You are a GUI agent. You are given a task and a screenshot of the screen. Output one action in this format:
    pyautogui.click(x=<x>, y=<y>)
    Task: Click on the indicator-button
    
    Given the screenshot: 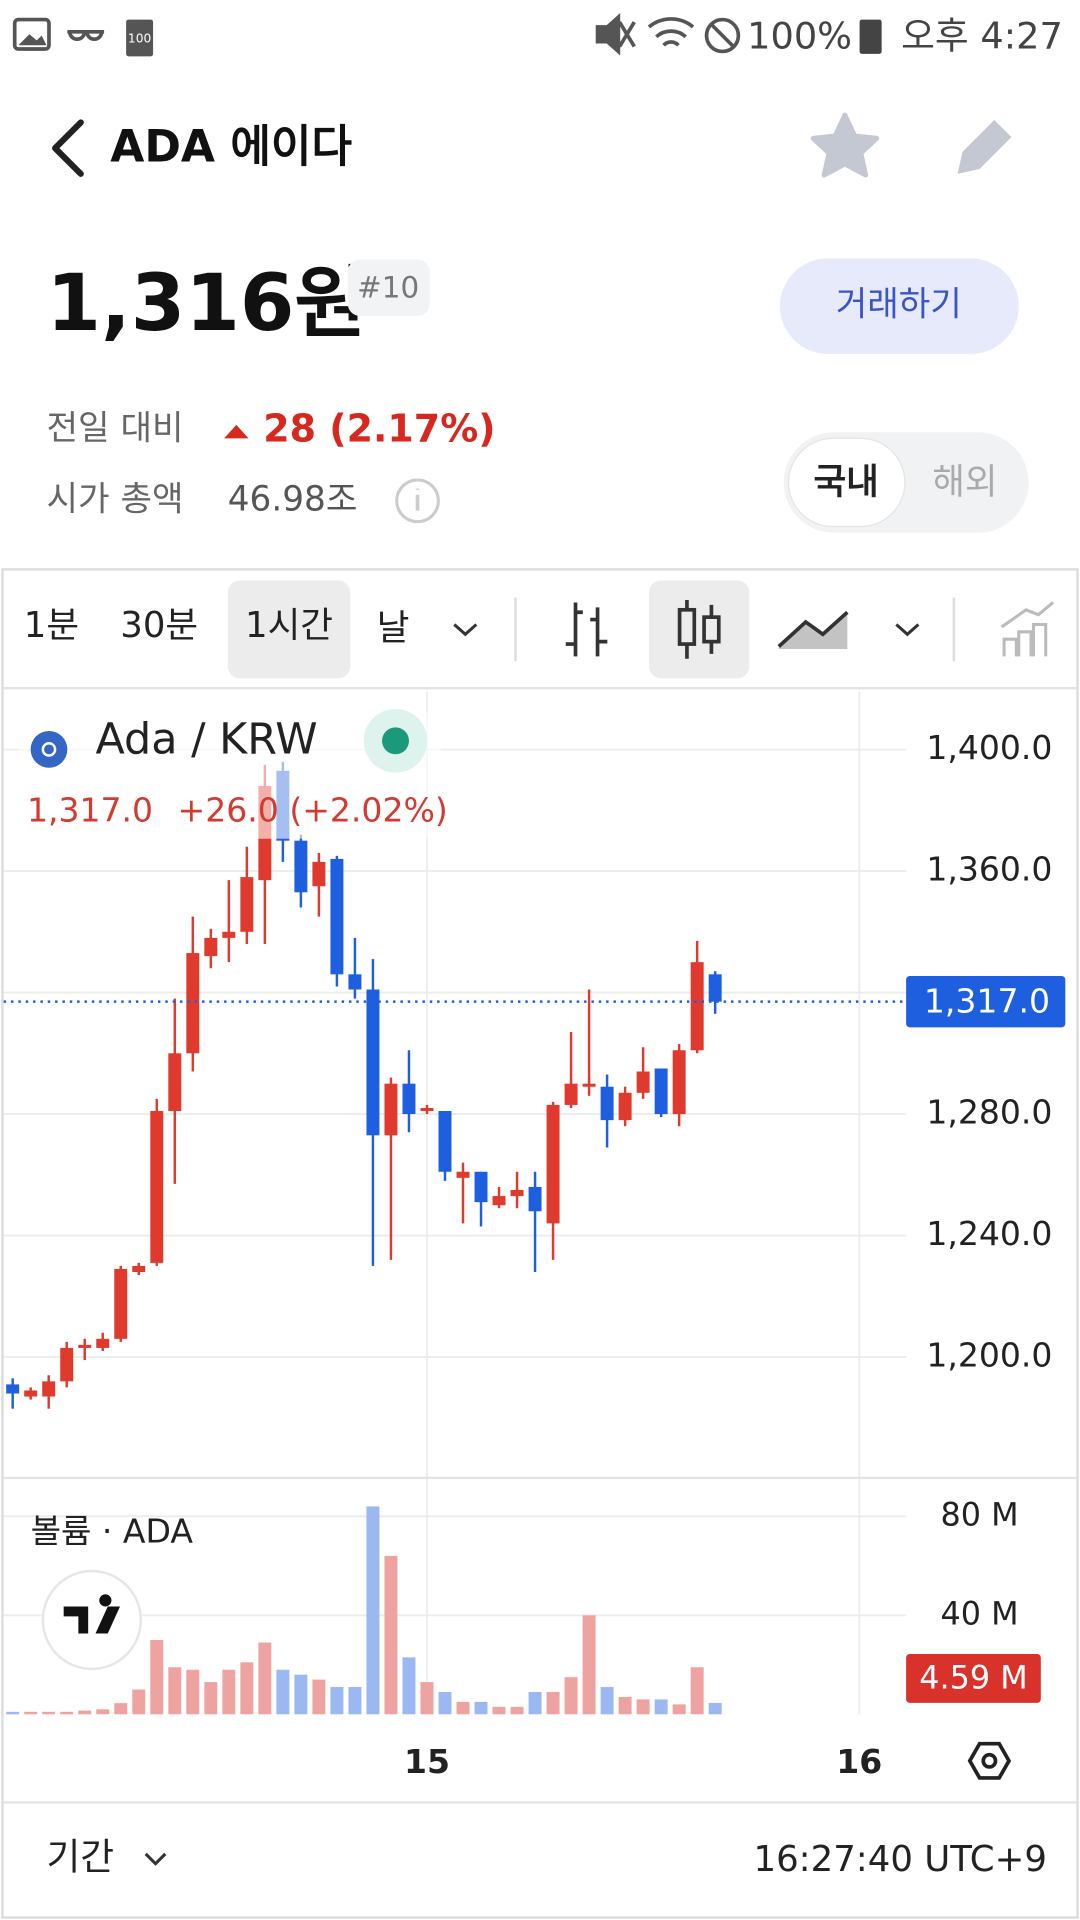 What is the action you would take?
    pyautogui.click(x=1027, y=629)
    